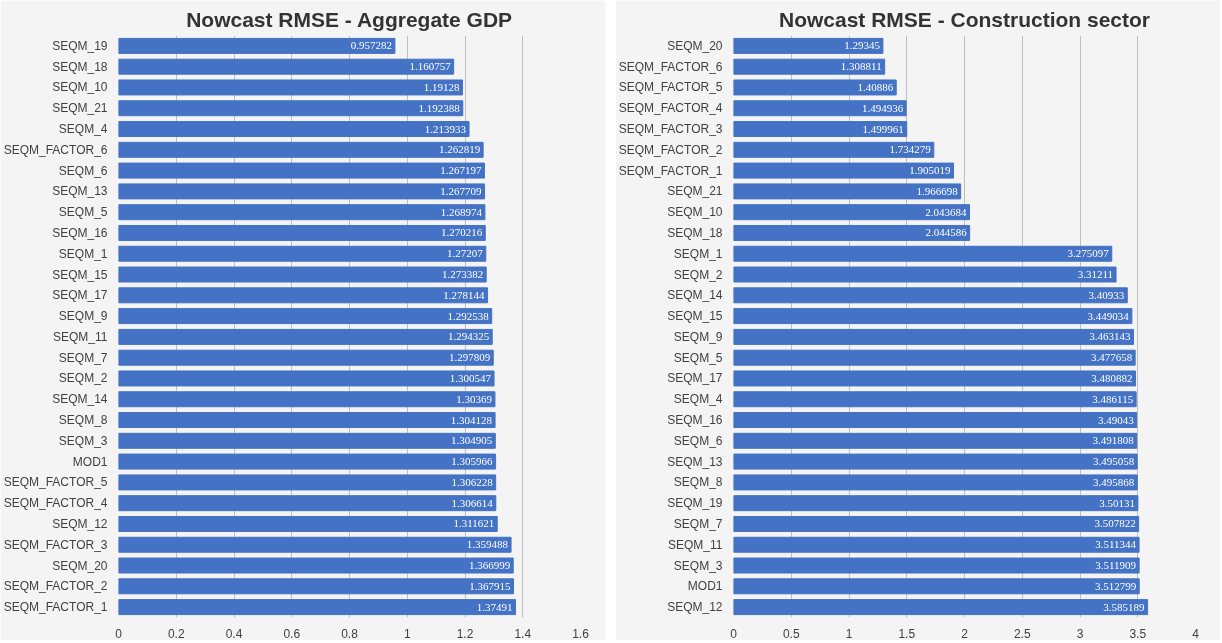 The image size is (1222, 643). I want to click on data-label: 1.966698, so click(937, 190).